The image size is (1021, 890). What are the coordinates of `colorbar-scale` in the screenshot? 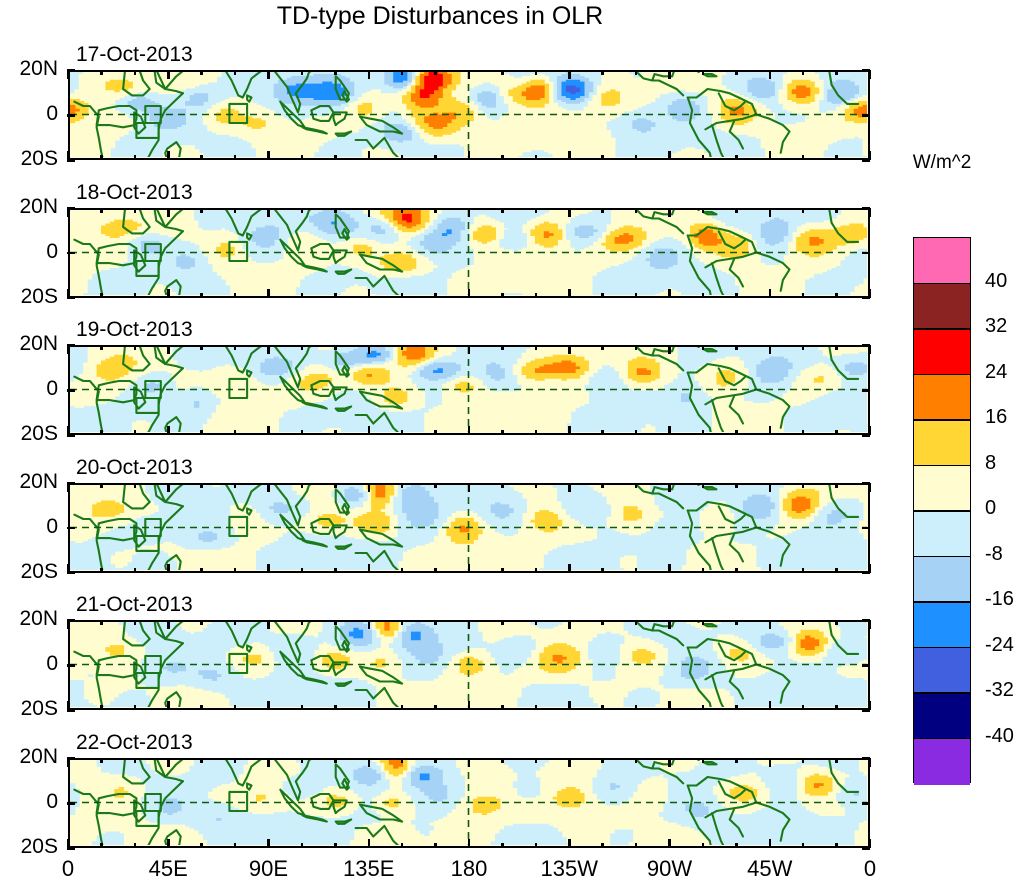 It's located at (942, 511).